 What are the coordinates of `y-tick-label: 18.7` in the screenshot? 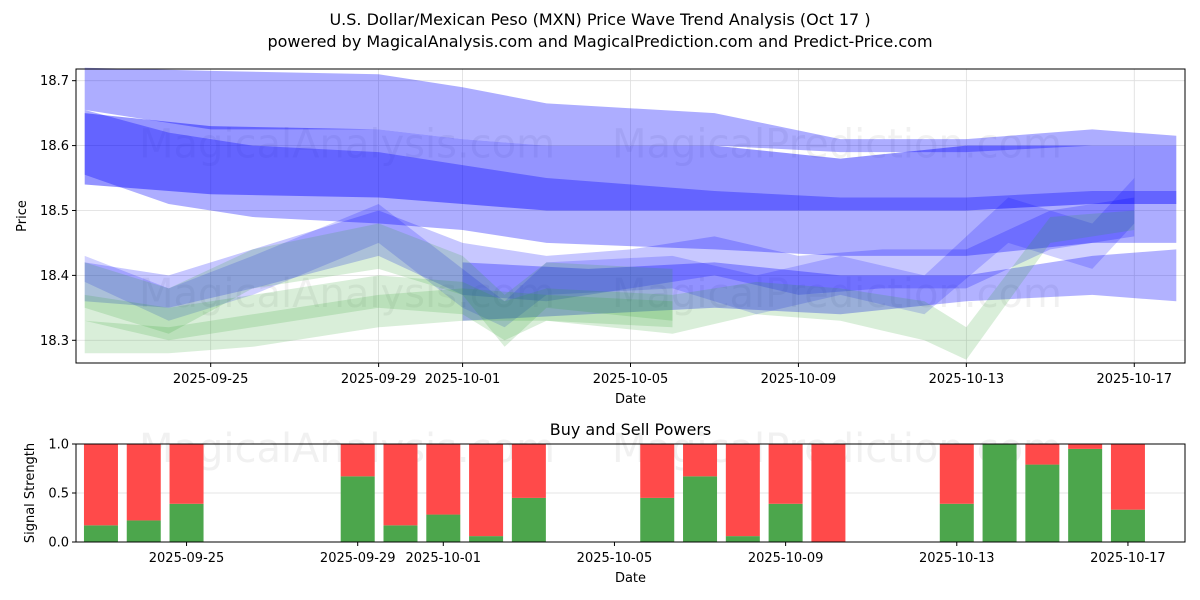 It's located at (54, 81).